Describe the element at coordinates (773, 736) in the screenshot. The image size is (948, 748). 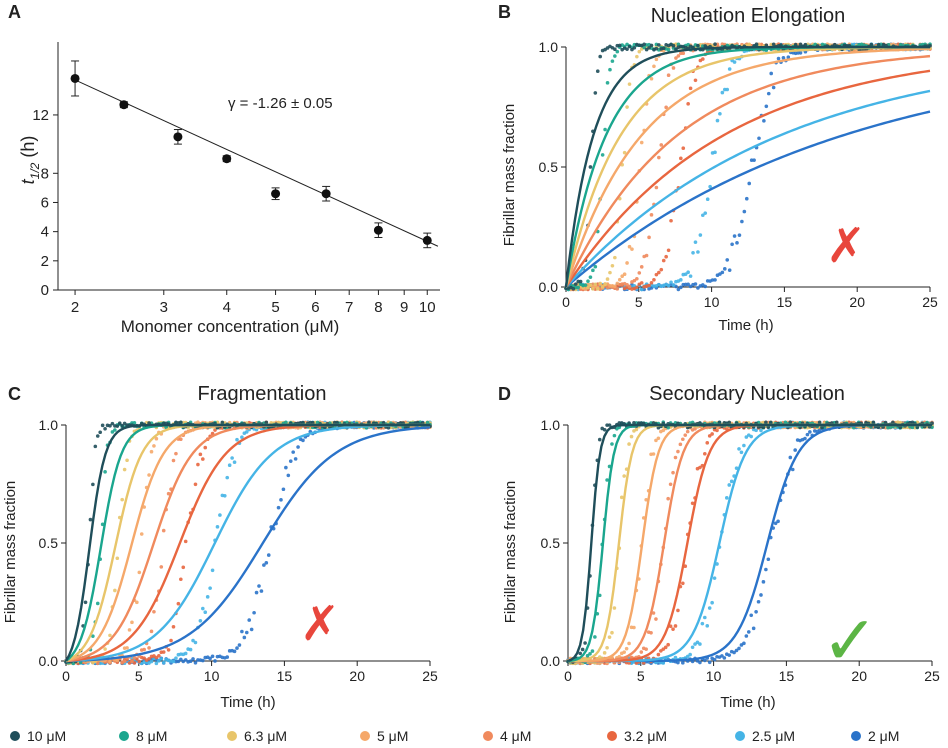
I see `legend-label: 2.5 μM` at that location.